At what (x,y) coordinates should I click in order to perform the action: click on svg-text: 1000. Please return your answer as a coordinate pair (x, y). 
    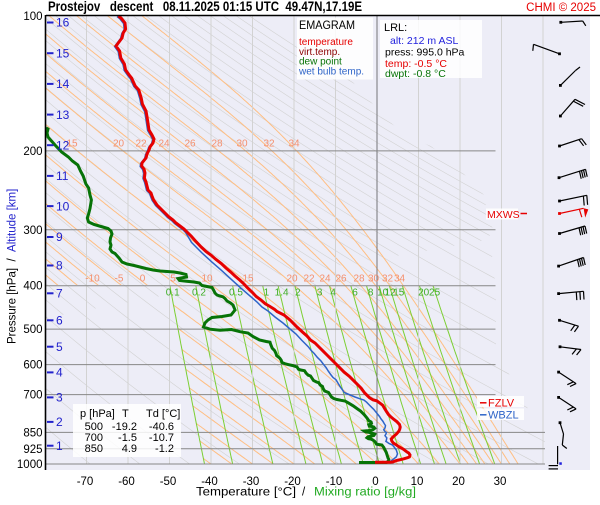
    Looking at the image, I should click on (30, 465).